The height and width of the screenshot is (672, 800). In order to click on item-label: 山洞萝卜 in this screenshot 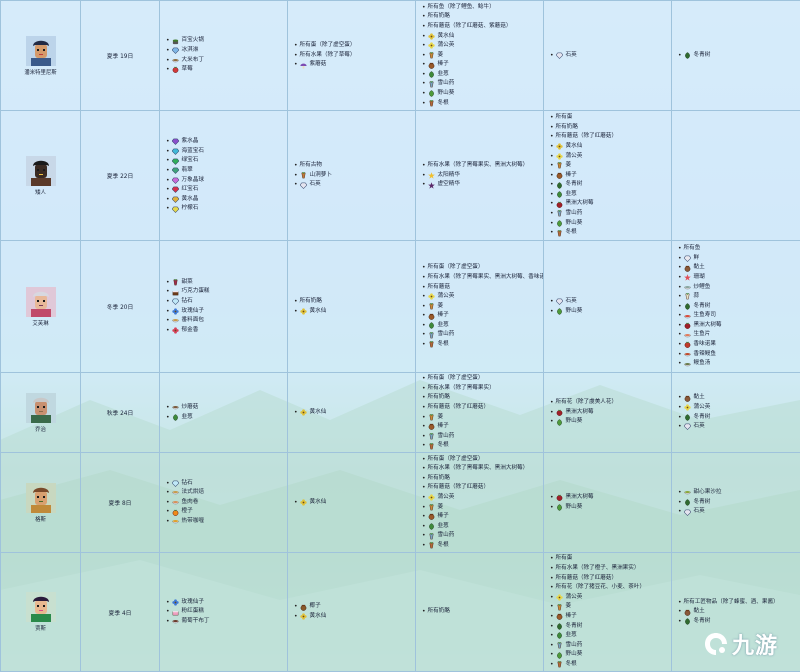, I will do `click(321, 176)`.